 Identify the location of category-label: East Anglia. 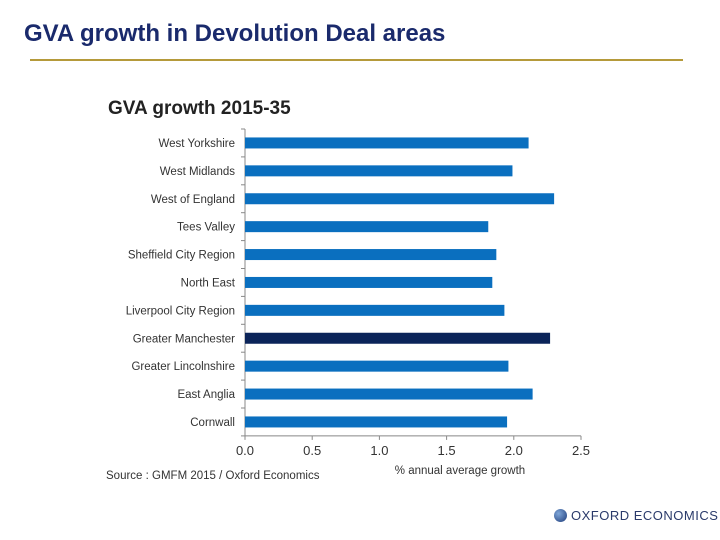
(206, 395).